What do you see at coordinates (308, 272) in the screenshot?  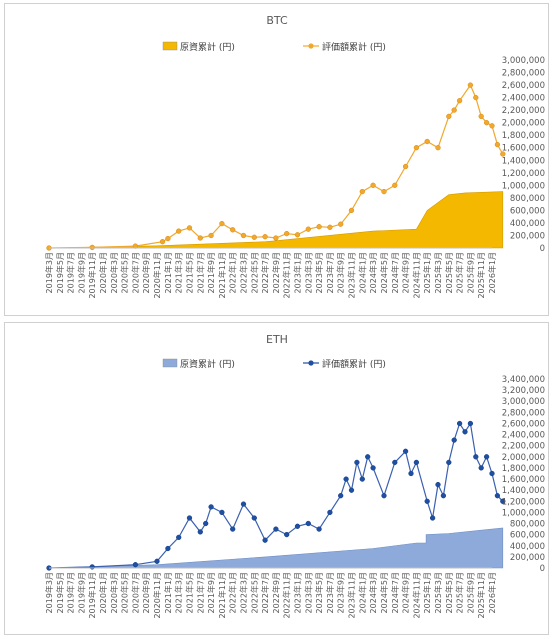 I see `x-tick-label: 2023年3月` at bounding box center [308, 272].